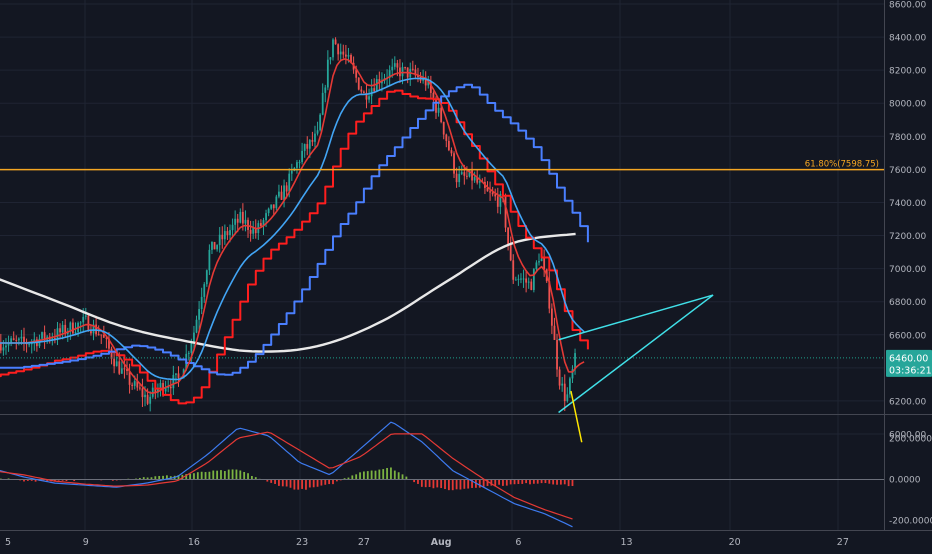 This screenshot has height=554, width=932. What do you see at coordinates (907, 436) in the screenshot?
I see `price-tick-label: 6000.00` at bounding box center [907, 436].